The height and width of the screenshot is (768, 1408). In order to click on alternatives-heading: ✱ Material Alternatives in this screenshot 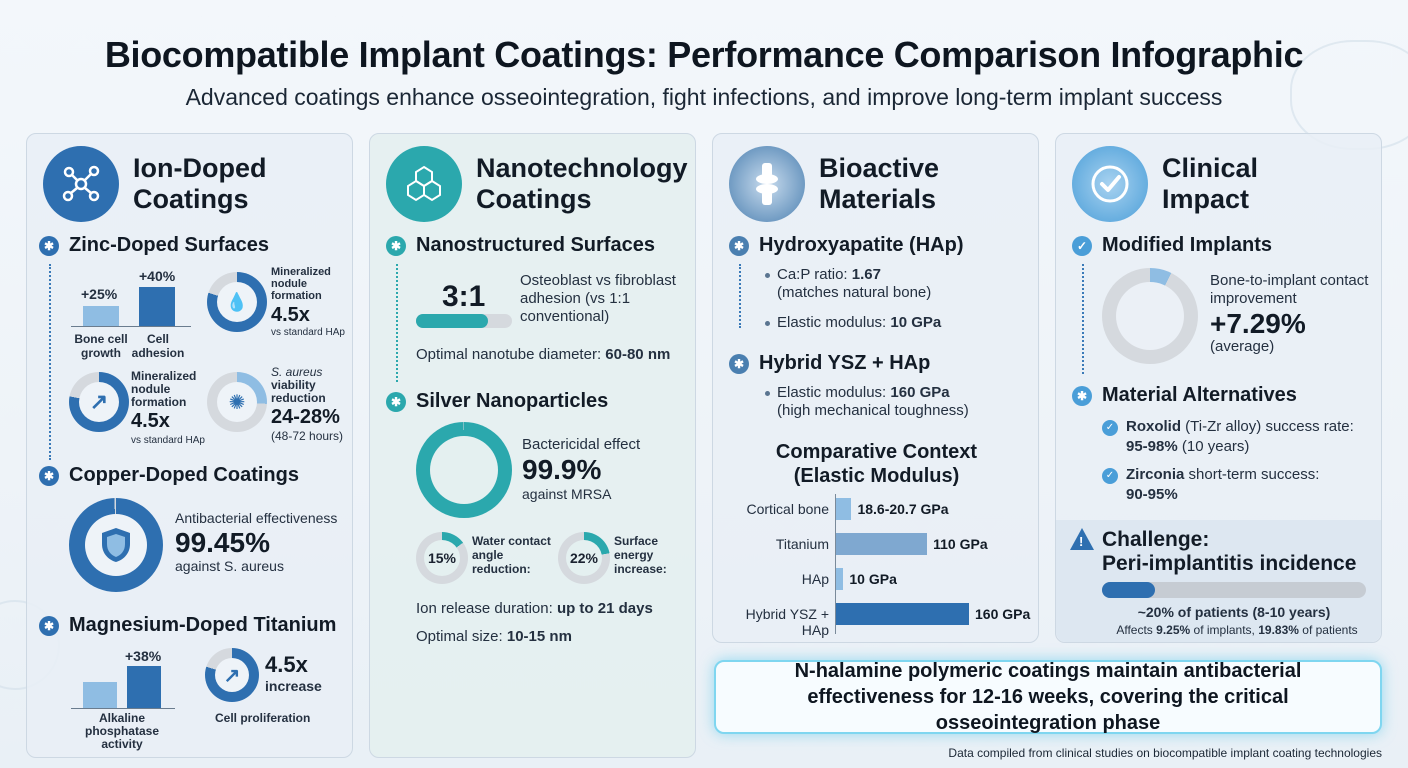, I will do `click(1184, 395)`.